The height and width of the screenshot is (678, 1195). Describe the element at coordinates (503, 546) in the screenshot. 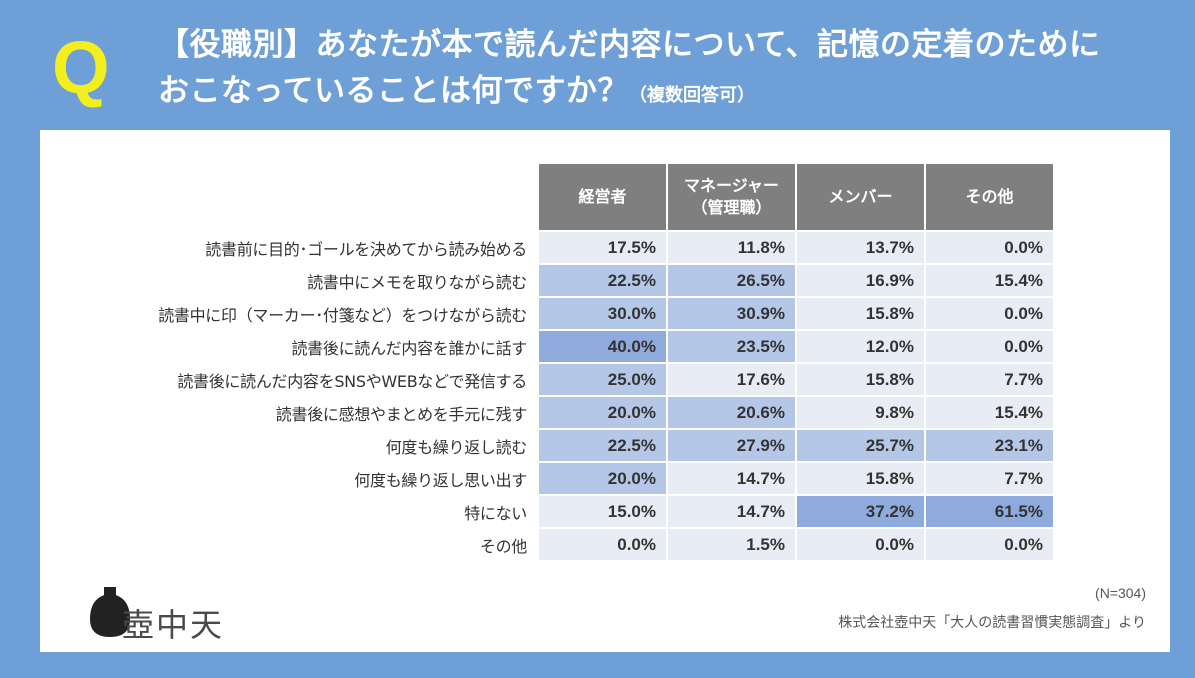

I see `row-label: その他` at that location.